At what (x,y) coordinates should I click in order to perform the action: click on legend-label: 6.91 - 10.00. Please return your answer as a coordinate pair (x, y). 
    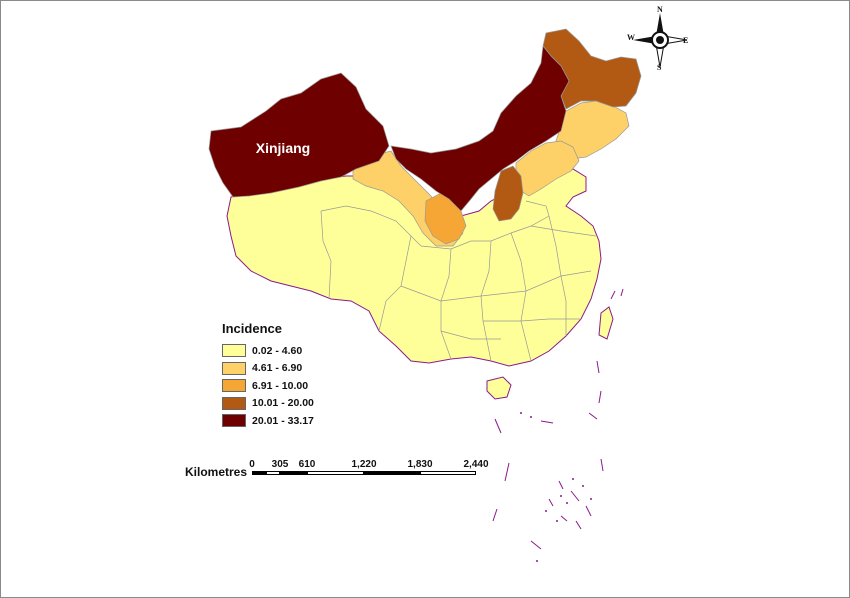
    Looking at the image, I should click on (280, 385).